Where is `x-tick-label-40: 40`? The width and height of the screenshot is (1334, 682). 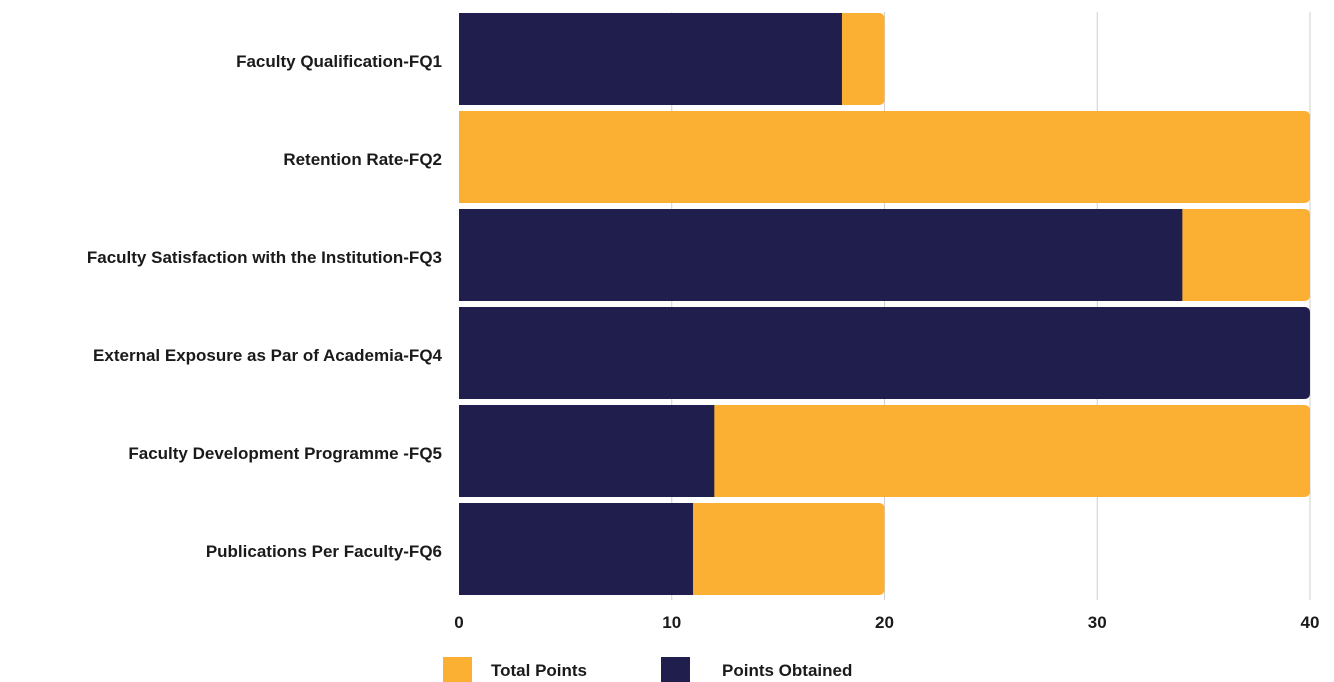
x-tick-label-40: 40 is located at coordinates (1310, 622).